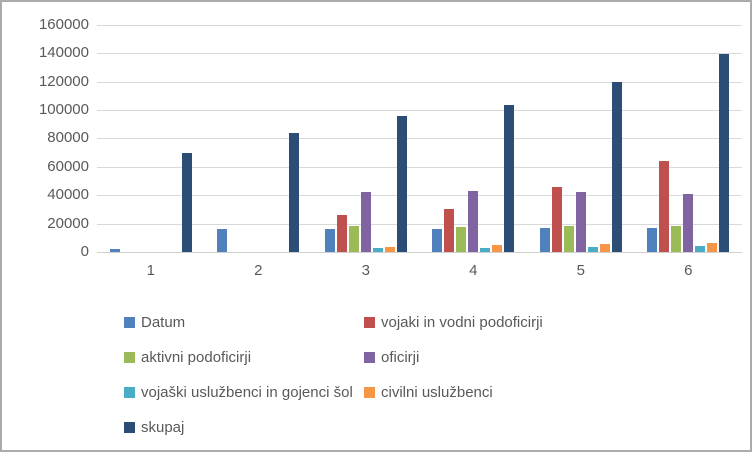 This screenshot has width=752, height=452. Describe the element at coordinates (63, 109) in the screenshot. I see `y-axis-tick-label: 100000` at that location.